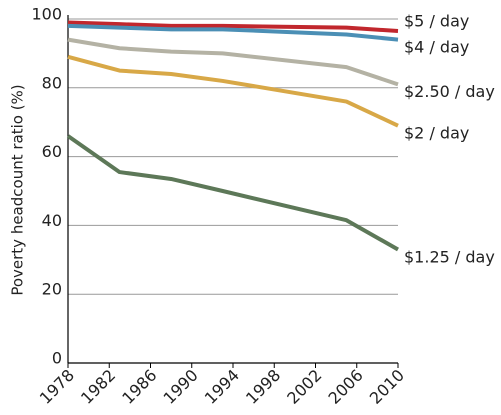 This screenshot has width=501, height=415. What do you see at coordinates (387, 387) in the screenshot?
I see `x-tick-label: 2010` at bounding box center [387, 387].